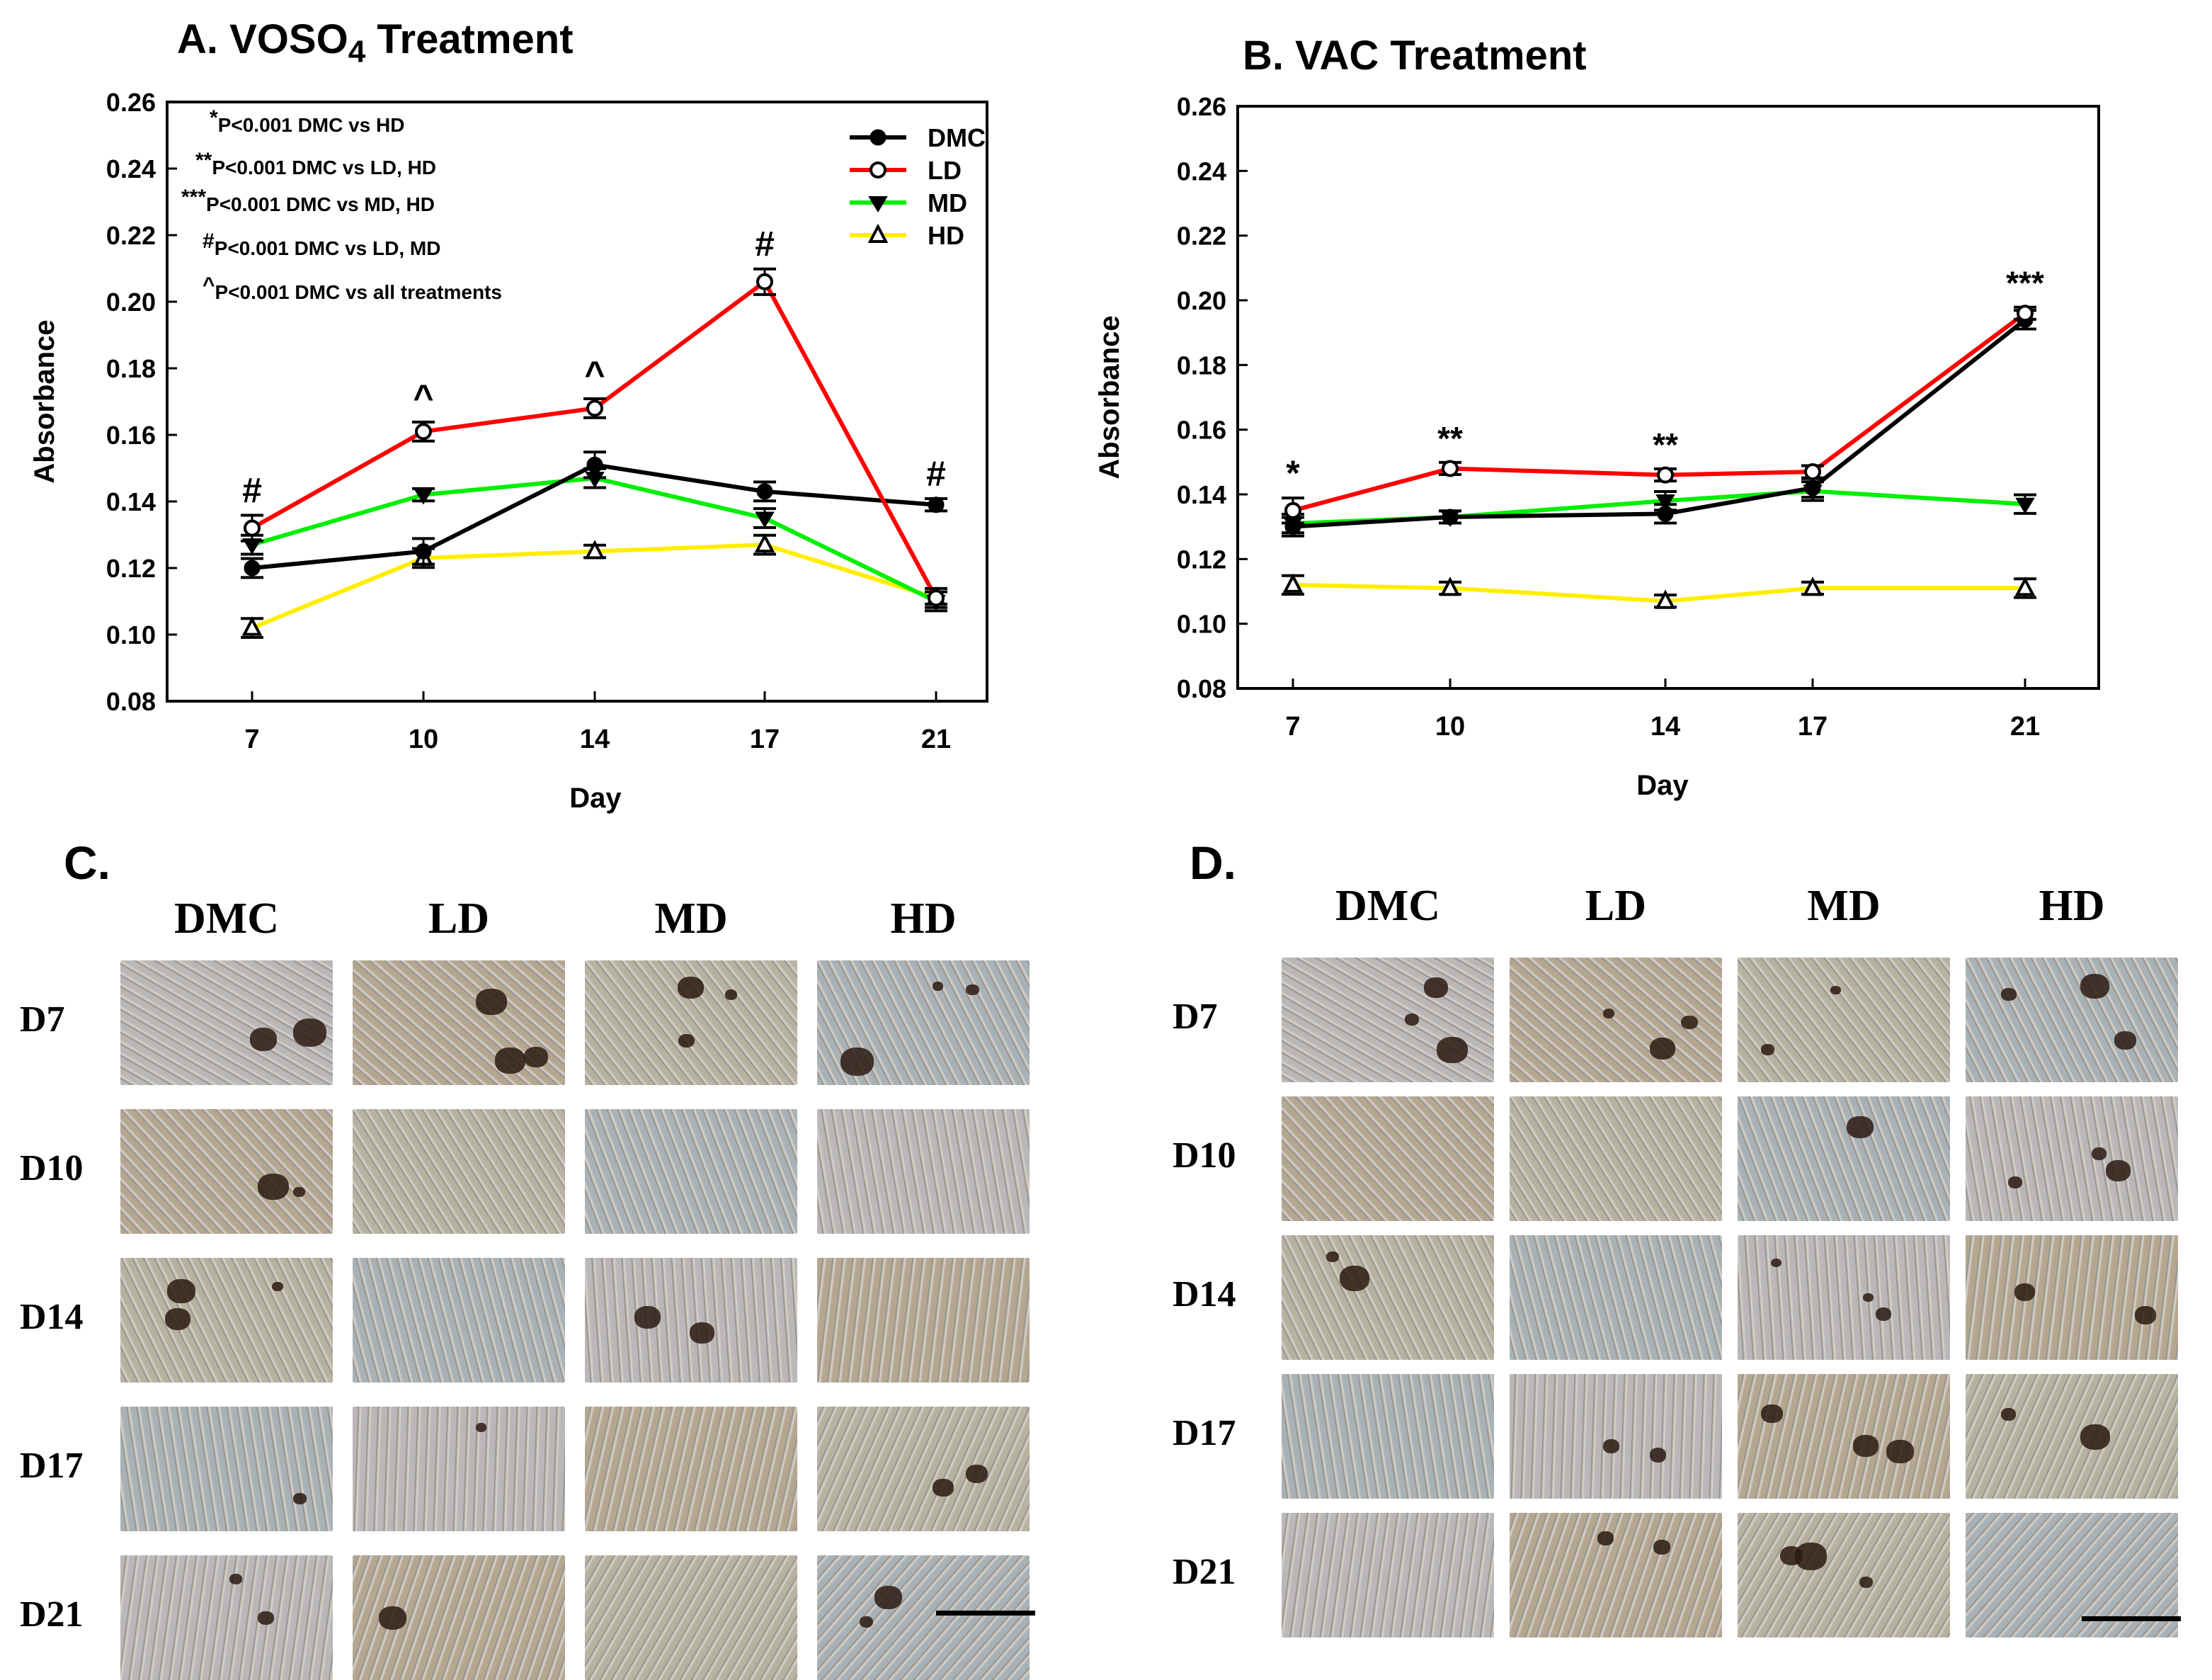 The image size is (2212, 1680). Describe the element at coordinates (227, 1320) in the screenshot. I see `panel_c-micrograph-d14-dmc` at that location.